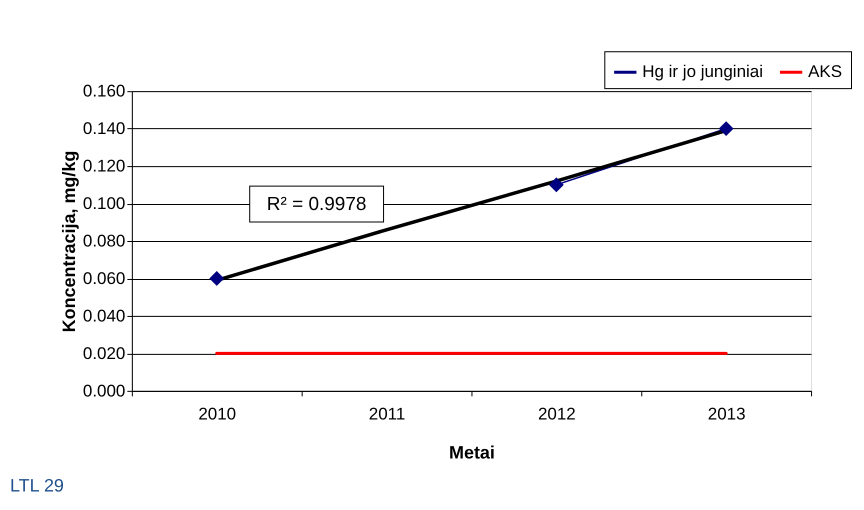  What do you see at coordinates (104, 204) in the screenshot?
I see `y-tick-label: 0.100` at bounding box center [104, 204].